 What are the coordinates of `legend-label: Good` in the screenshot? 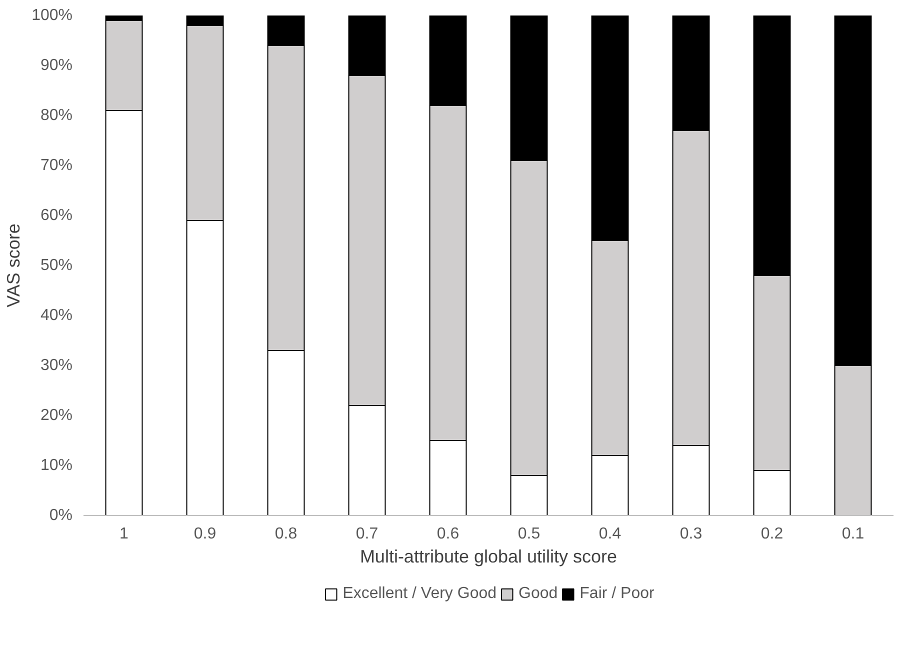 It's located at (538, 594).